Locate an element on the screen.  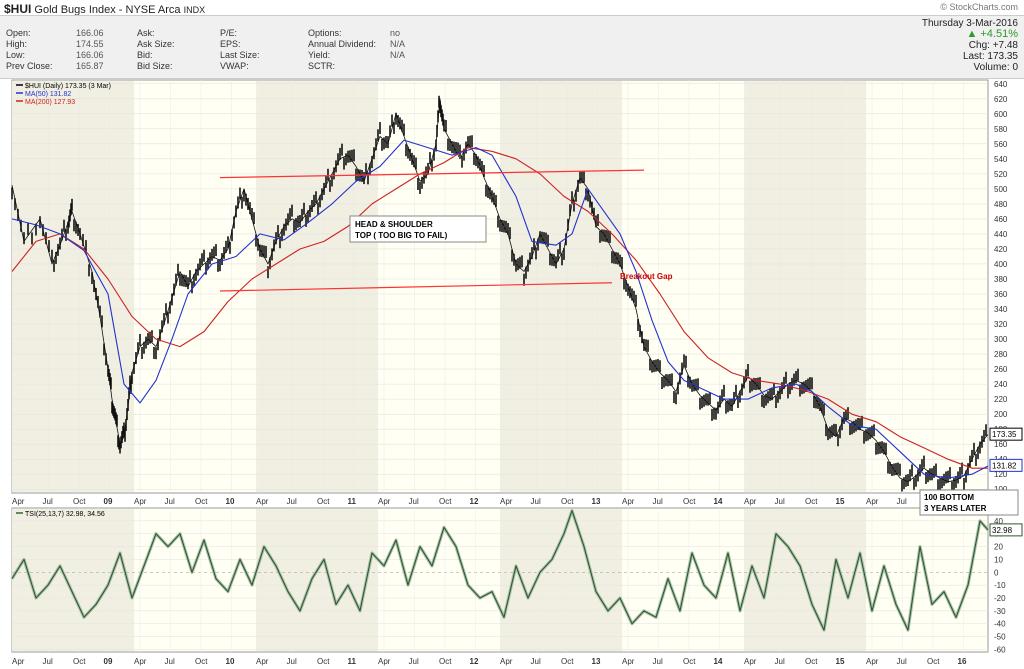
y-tick-label: 460 is located at coordinates (1001, 219).